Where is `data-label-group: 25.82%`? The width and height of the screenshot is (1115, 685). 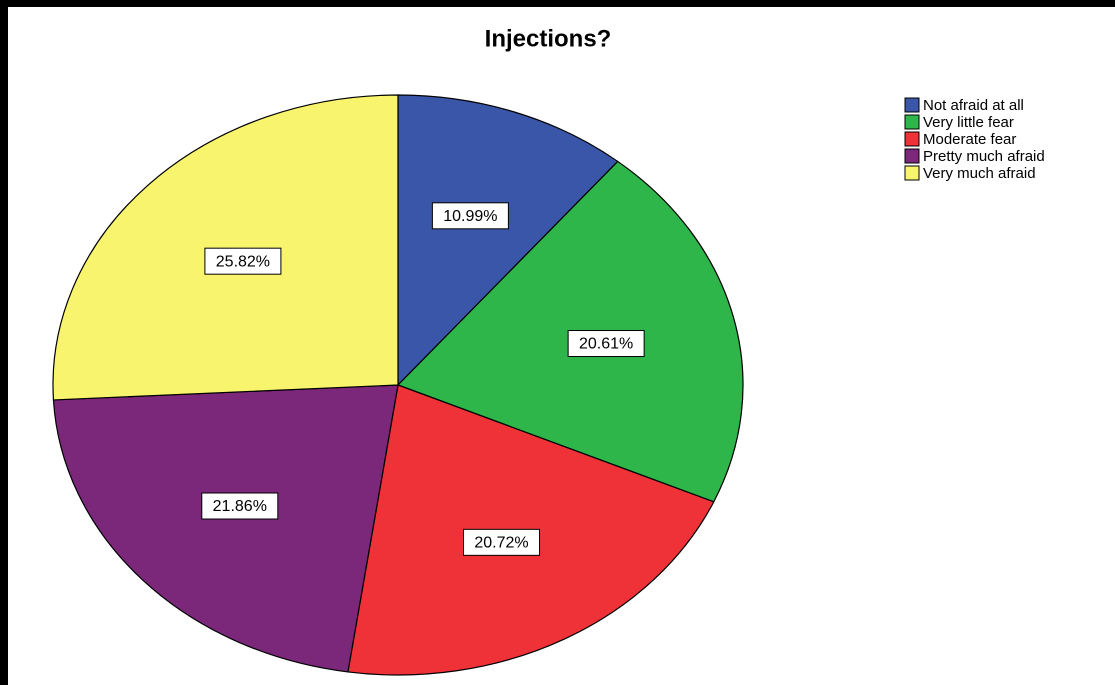 data-label-group: 25.82% is located at coordinates (243, 261).